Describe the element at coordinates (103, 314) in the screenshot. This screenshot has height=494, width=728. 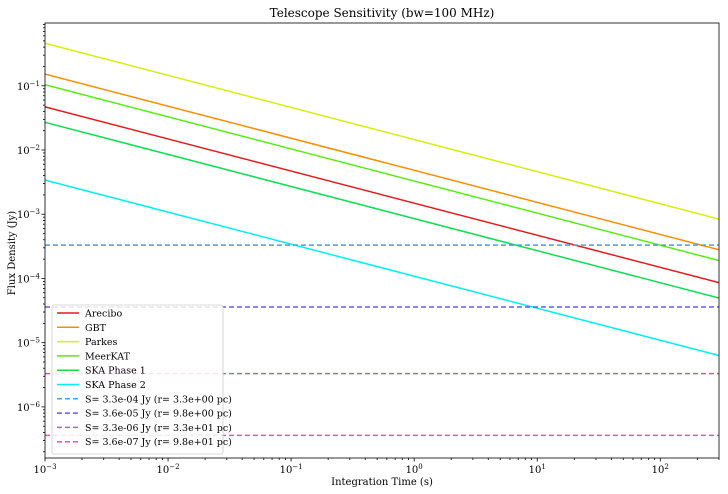
I see `legend-label-1: Arecibo` at that location.